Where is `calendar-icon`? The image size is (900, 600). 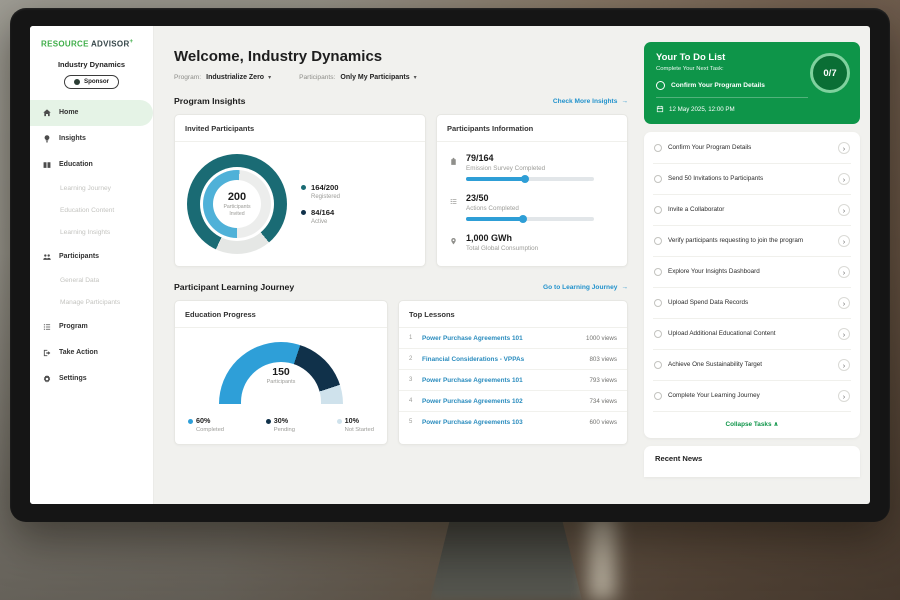
calendar-icon is located at coordinates (660, 109).